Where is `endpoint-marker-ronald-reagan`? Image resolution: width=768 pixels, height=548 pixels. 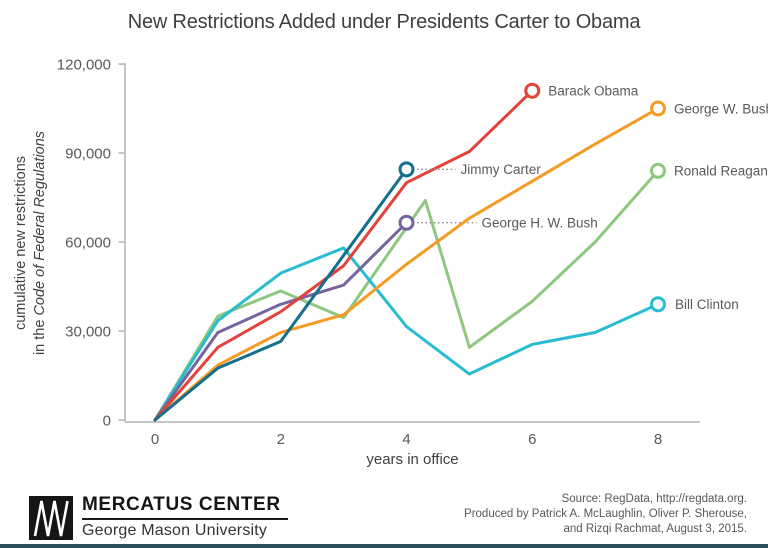 endpoint-marker-ronald-reagan is located at coordinates (658, 170).